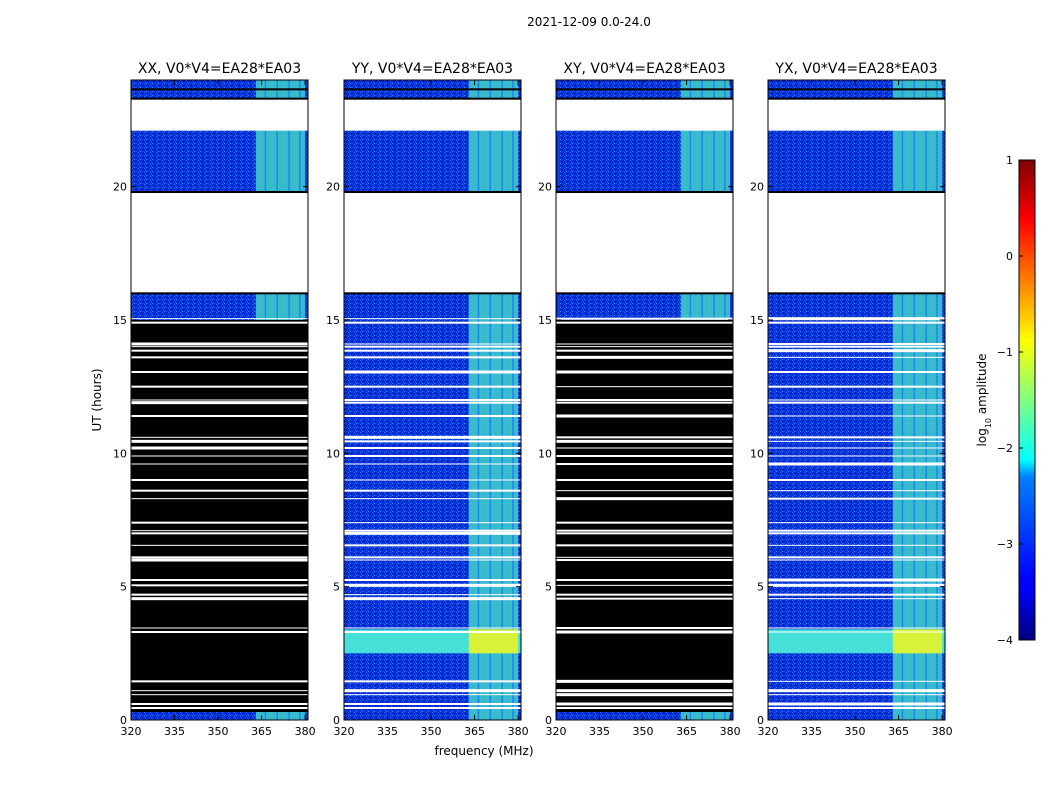 Image resolution: width=1050 pixels, height=804 pixels. Describe the element at coordinates (1009, 160) in the screenshot. I see `colorbar-tick-label-0: 1` at that location.